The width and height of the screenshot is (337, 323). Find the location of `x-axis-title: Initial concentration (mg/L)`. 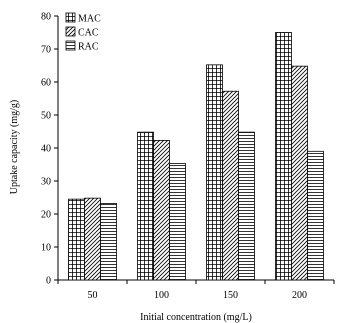

x-axis-title: Initial concentration (mg/L) is located at coordinates (196, 317).